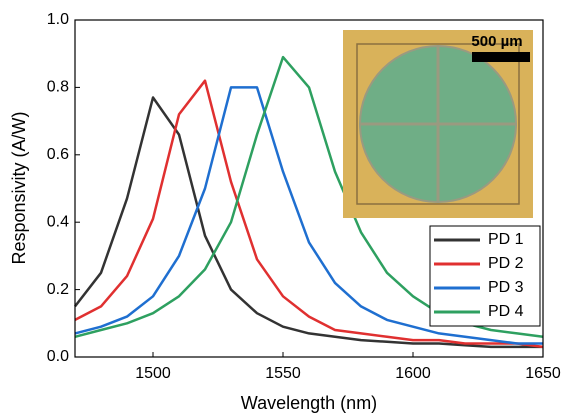 The height and width of the screenshot is (417, 573). Describe the element at coordinates (58, 356) in the screenshot. I see `y-tick-label: 0.0` at that location.